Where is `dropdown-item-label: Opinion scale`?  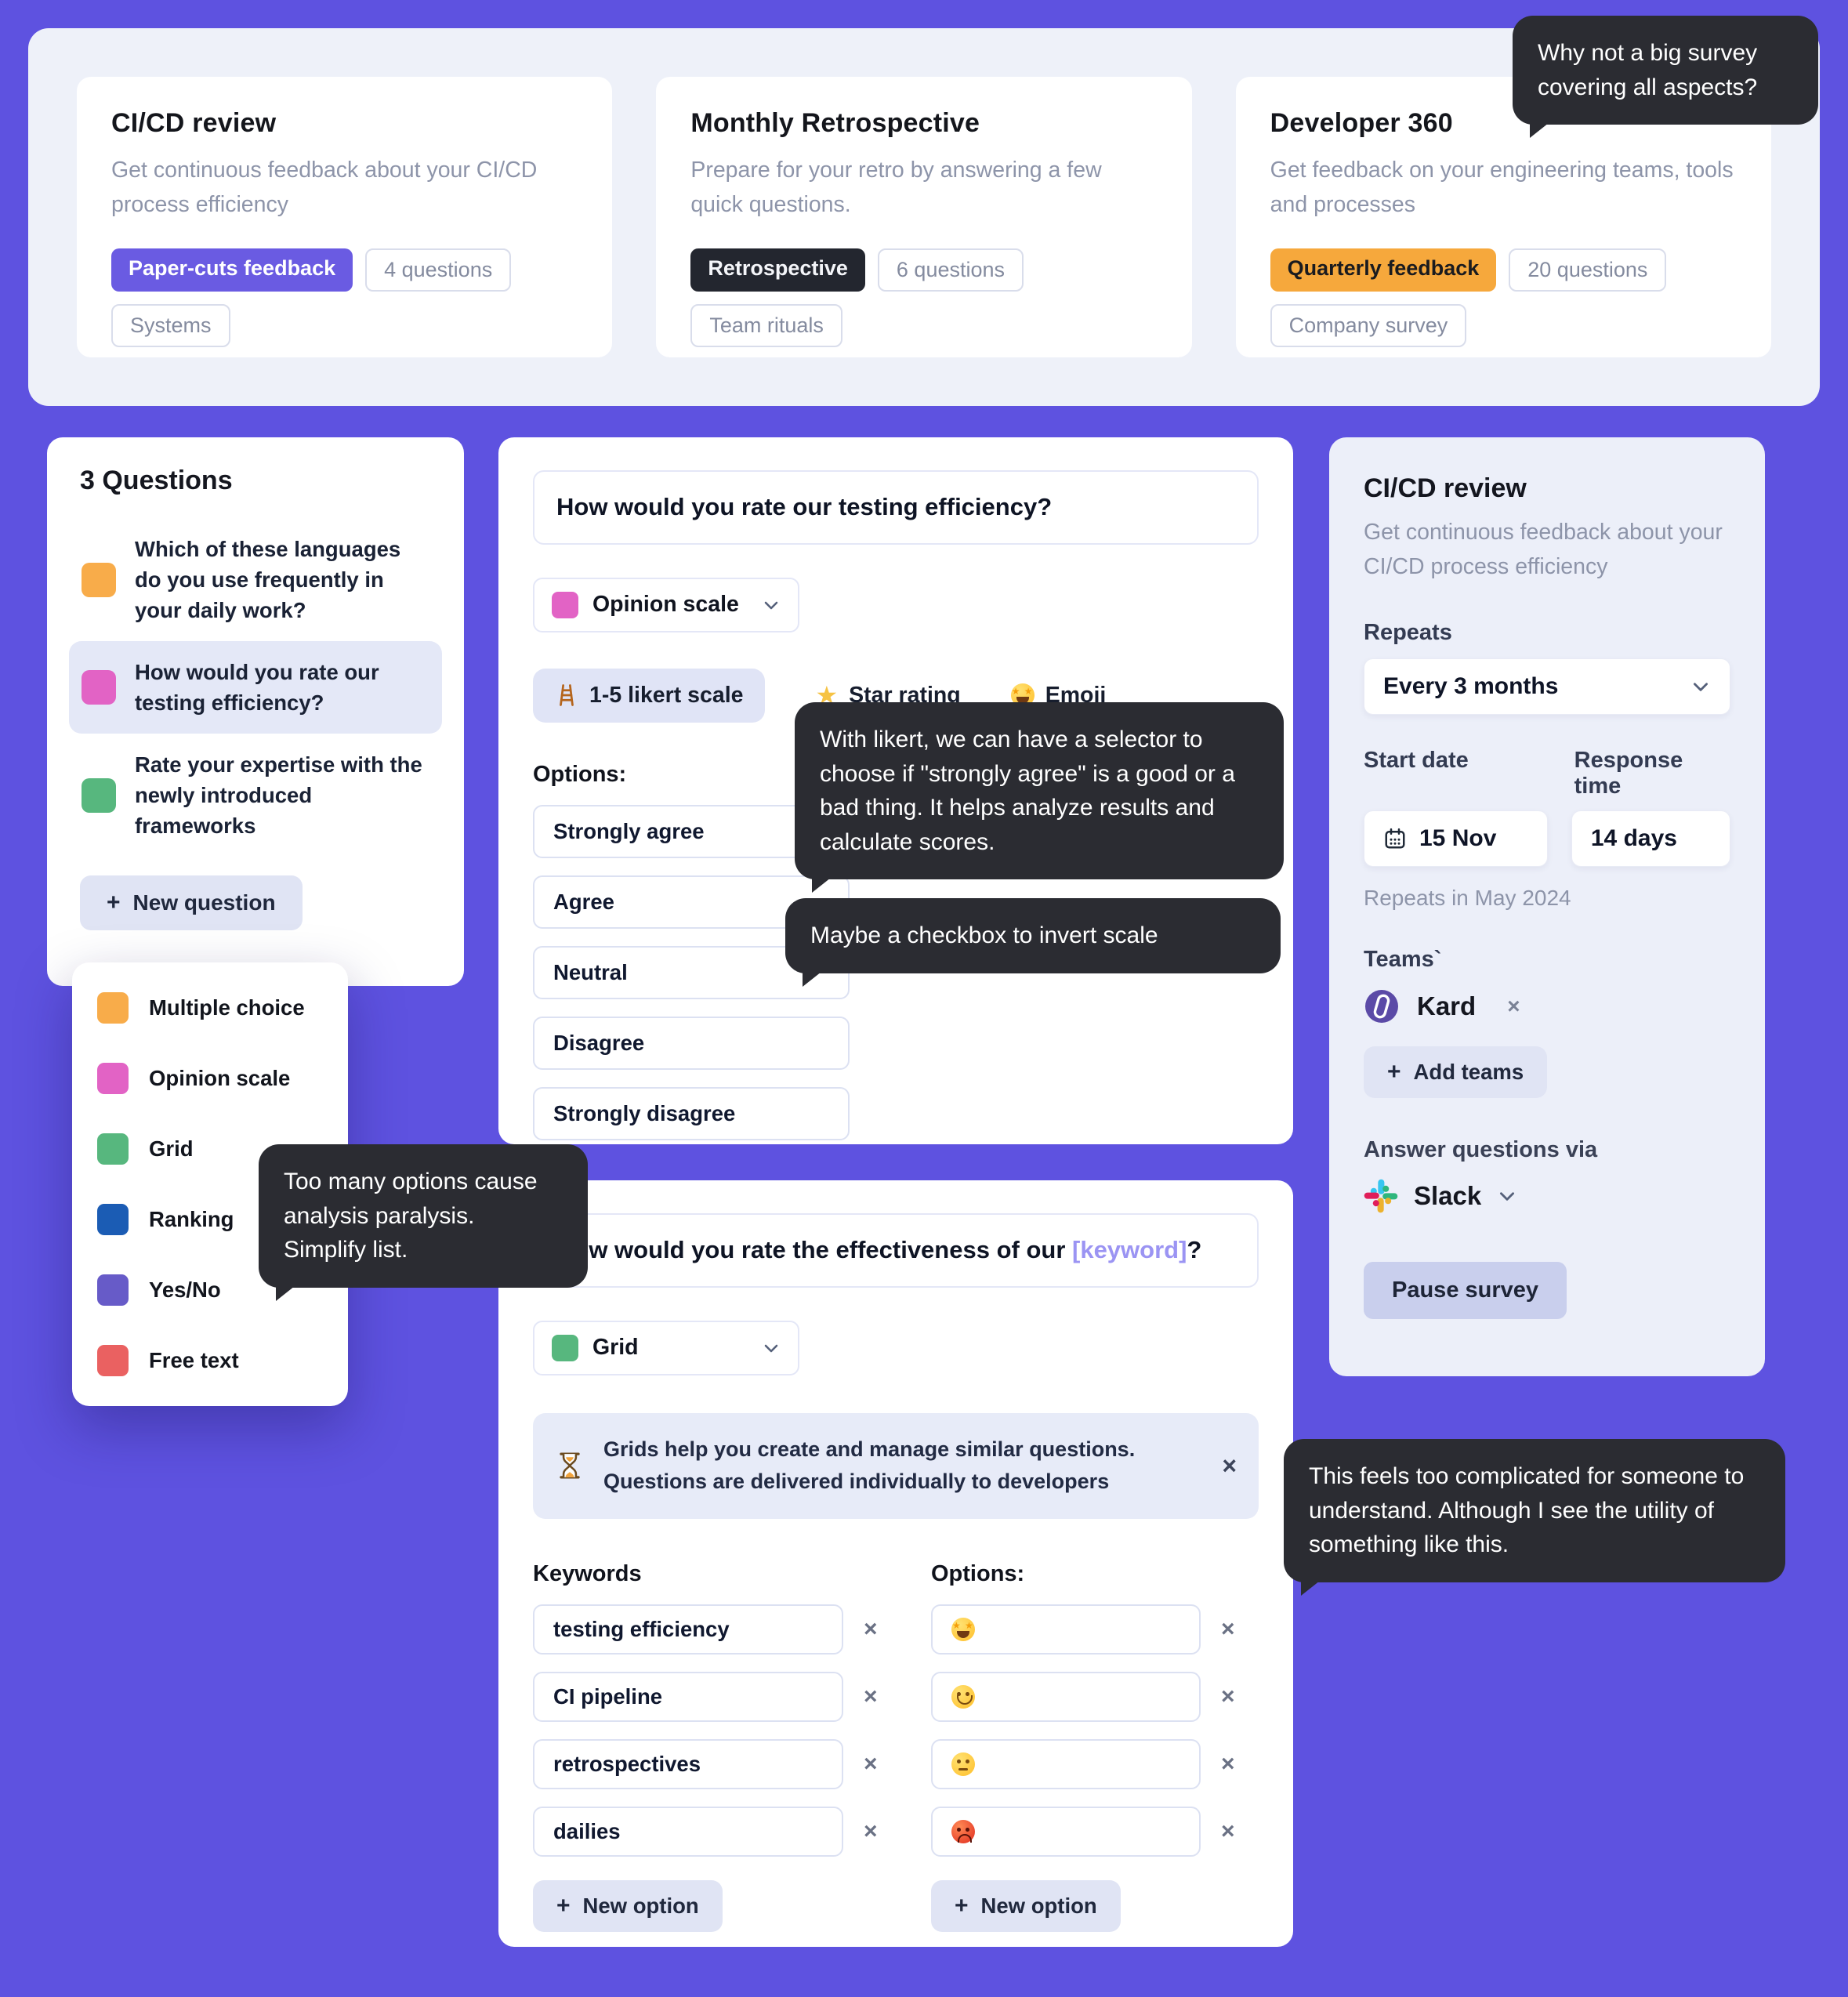 dropdown-item-label: Opinion scale is located at coordinates (220, 1078).